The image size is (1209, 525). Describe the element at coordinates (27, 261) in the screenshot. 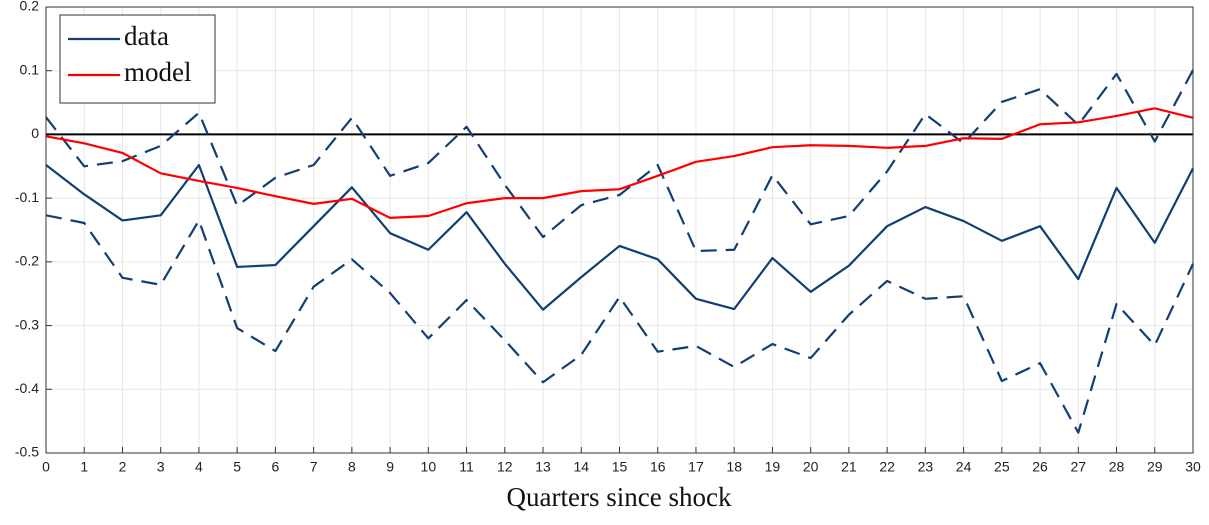

I see `y-tick-label: -0.2` at that location.